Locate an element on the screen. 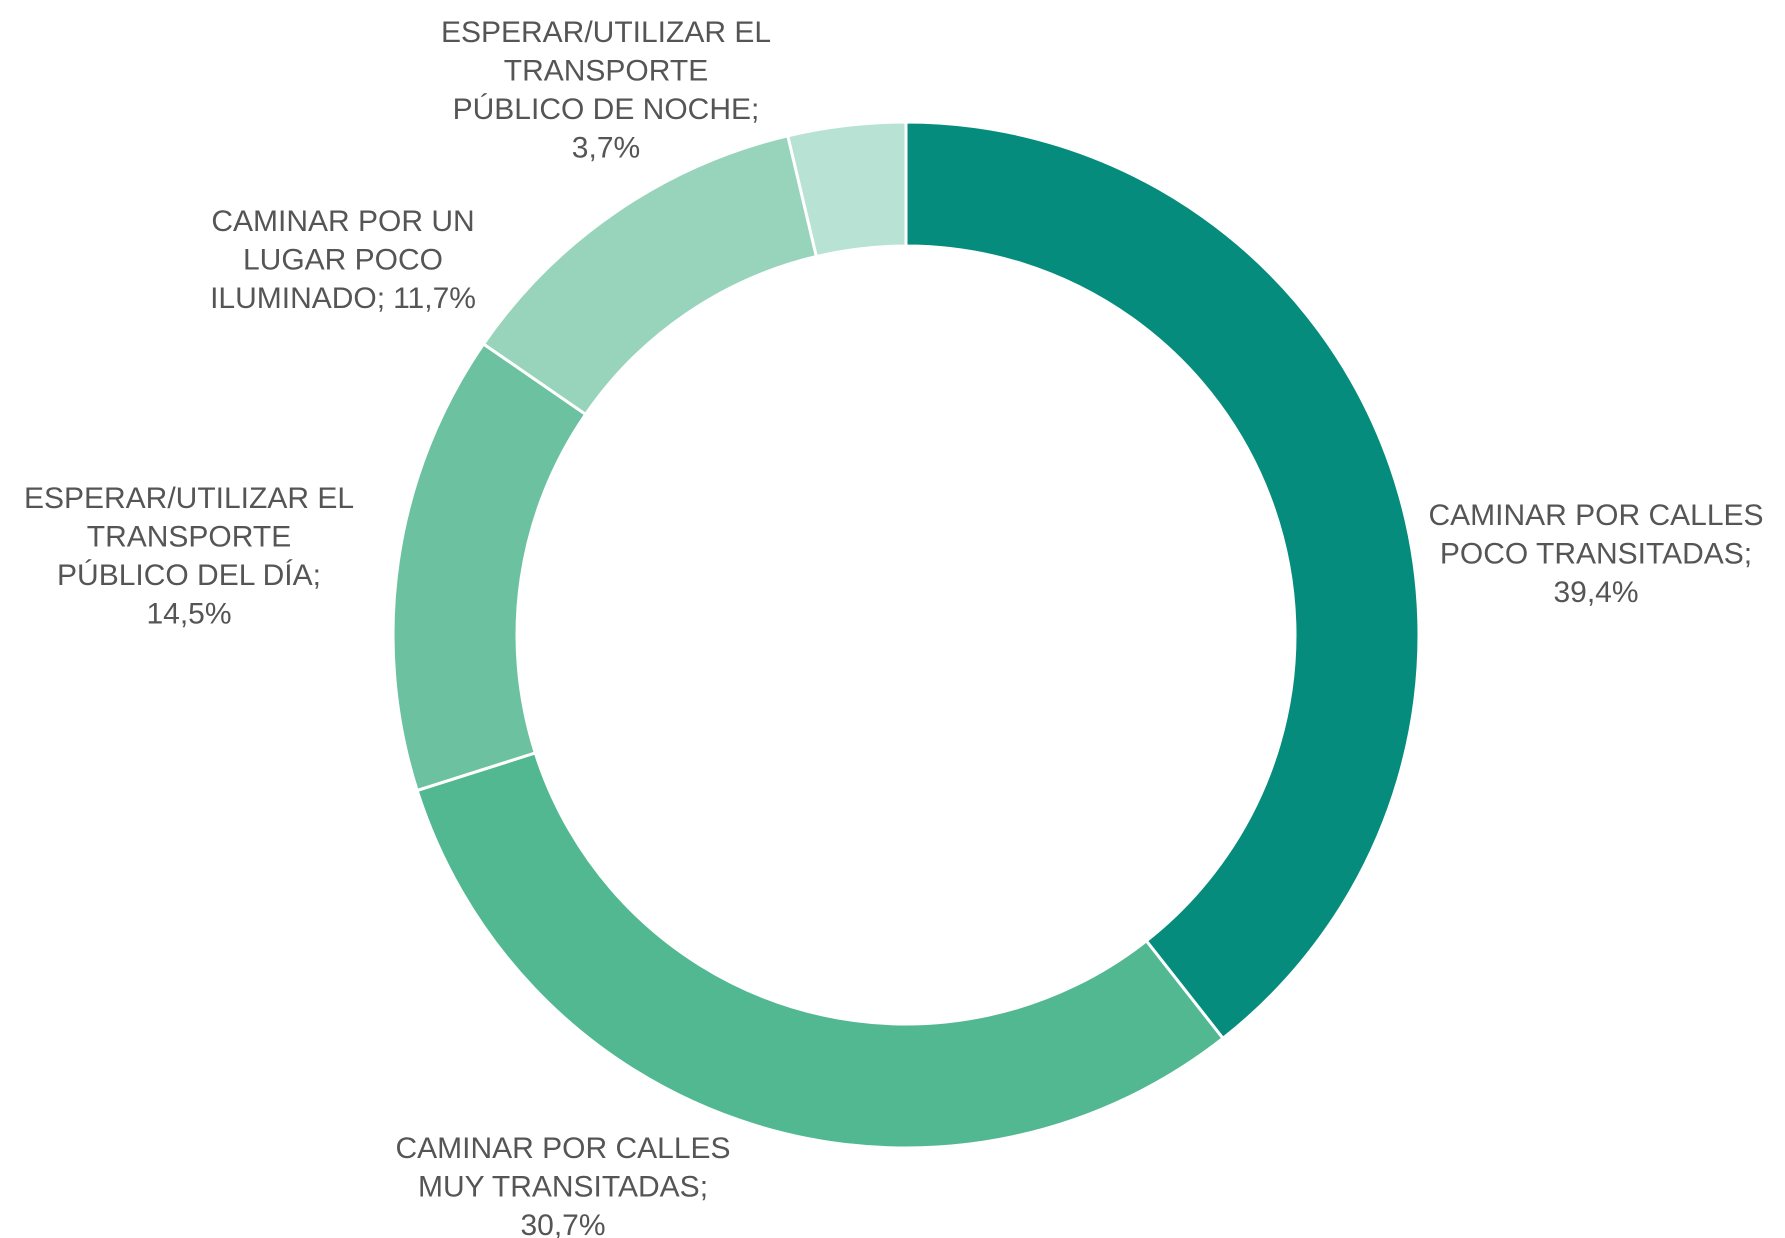 Image resolution: width=1785 pixels, height=1238 pixels. data-label: CAMINAR POR UN LUGAR POCO ILUMINADO; 11,7% is located at coordinates (343, 260).